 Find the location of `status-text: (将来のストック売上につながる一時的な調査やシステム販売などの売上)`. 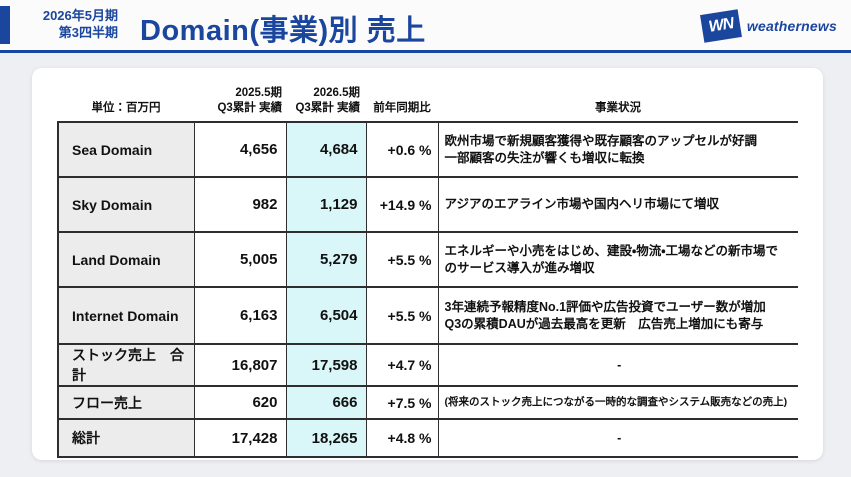

status-text: (将来のストック売上につながる一時的な調査やシステム販売などの売上) is located at coordinates (617, 402).